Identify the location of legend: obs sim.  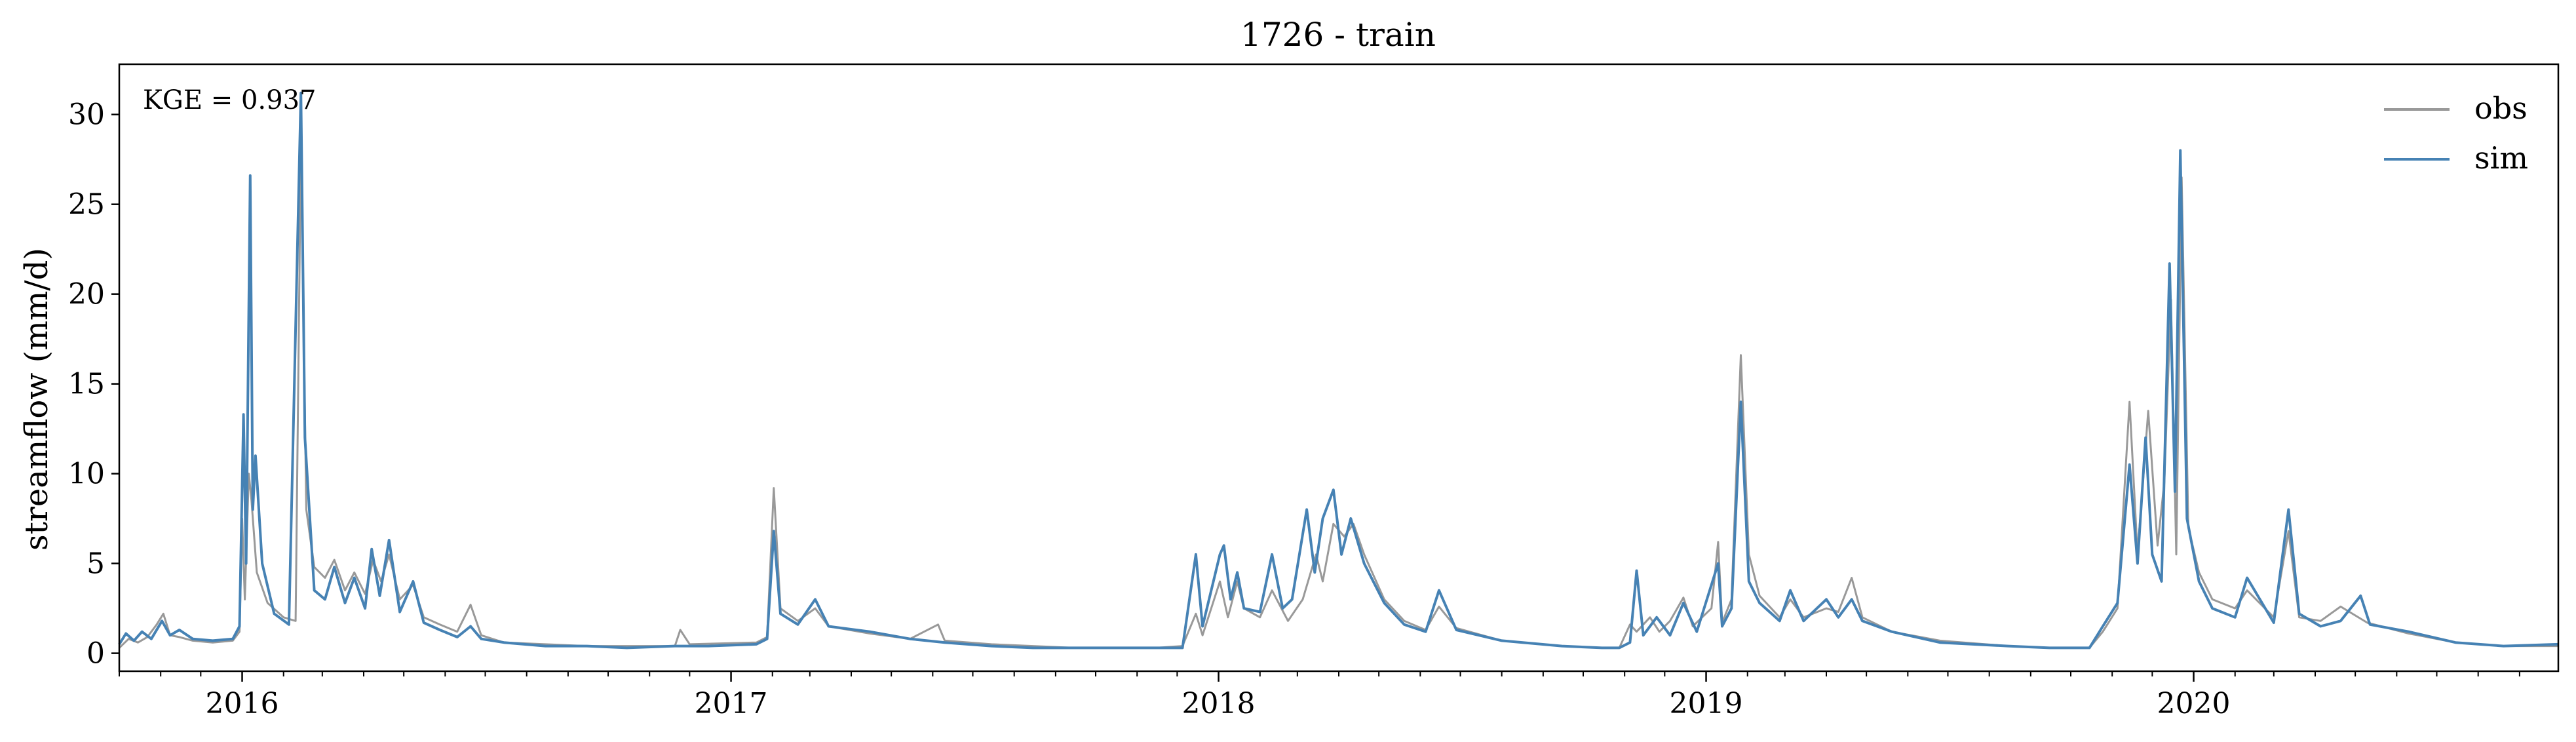
(2456, 133).